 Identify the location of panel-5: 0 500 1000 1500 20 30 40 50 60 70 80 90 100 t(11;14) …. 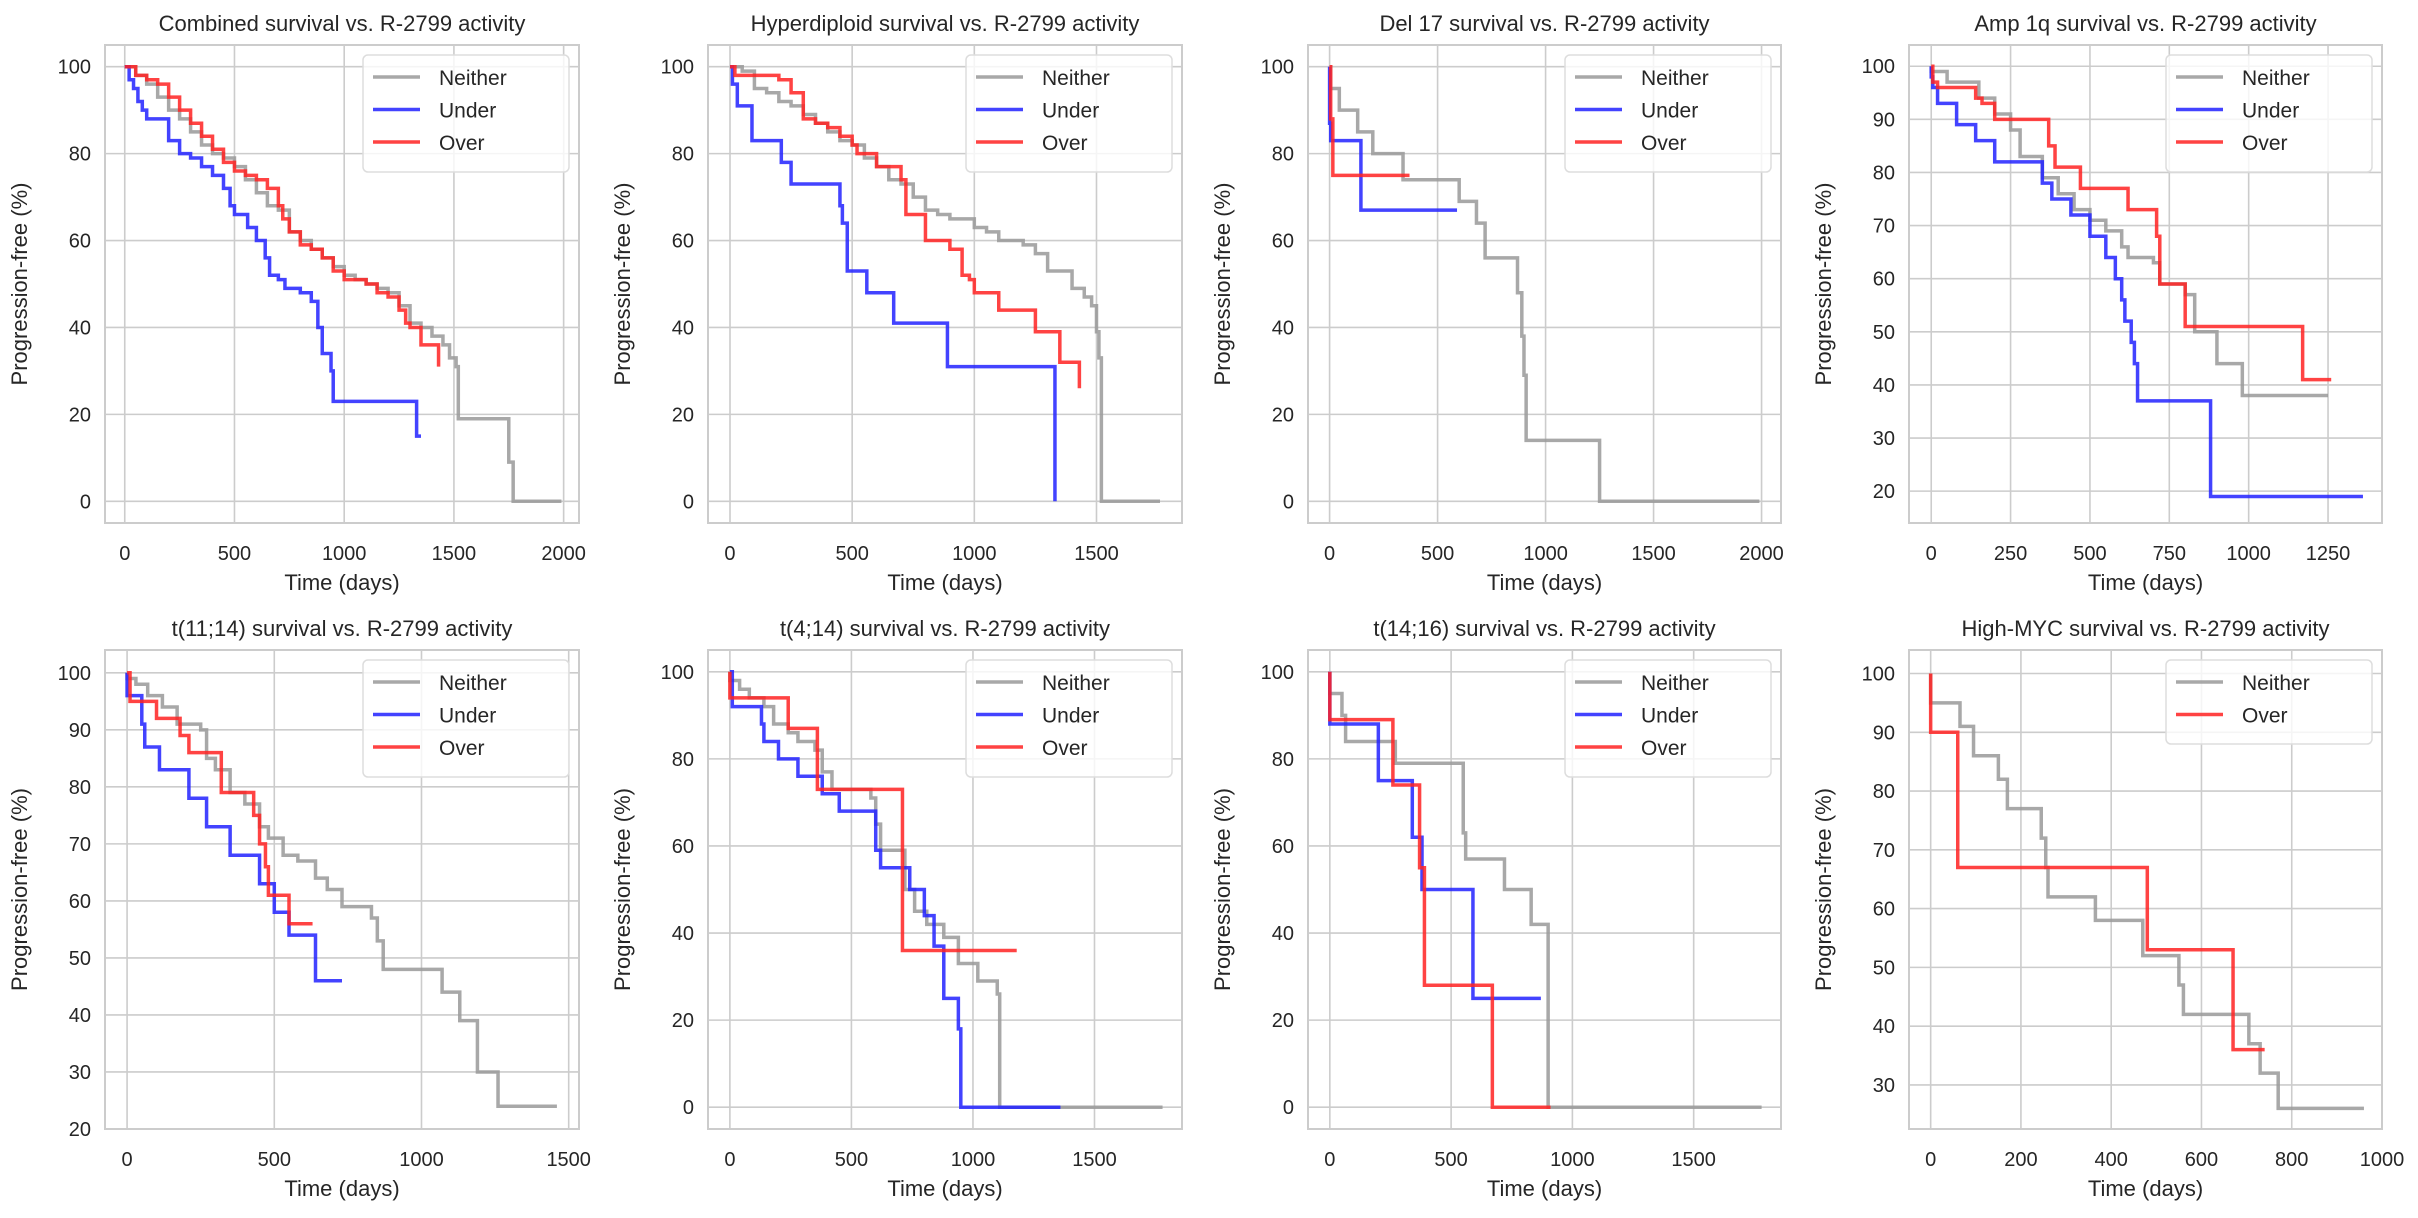
(299, 908).